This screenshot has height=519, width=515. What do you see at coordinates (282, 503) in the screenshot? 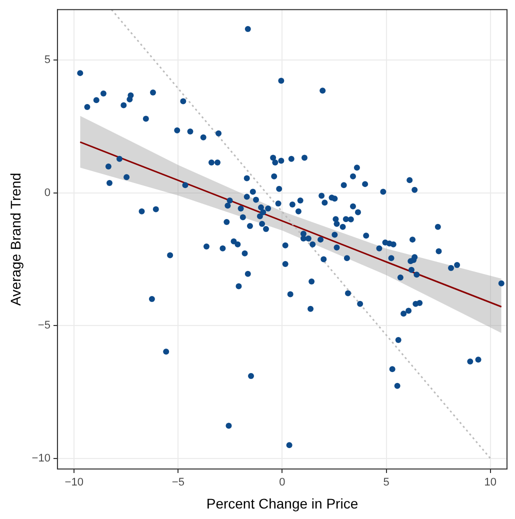
I see `x-axis-title: Percent Change in Price` at bounding box center [282, 503].